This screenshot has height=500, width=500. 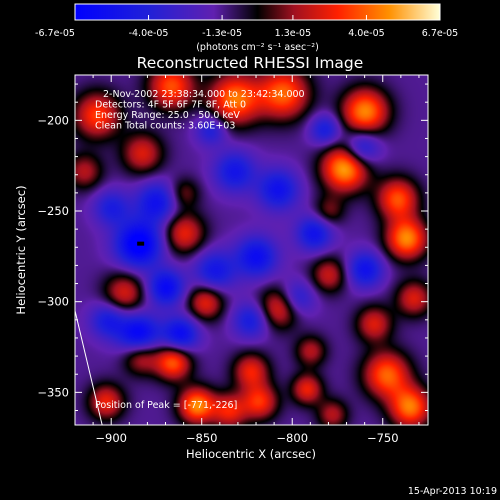 What do you see at coordinates (292, 438) in the screenshot?
I see `x-tick-label: −800` at bounding box center [292, 438].